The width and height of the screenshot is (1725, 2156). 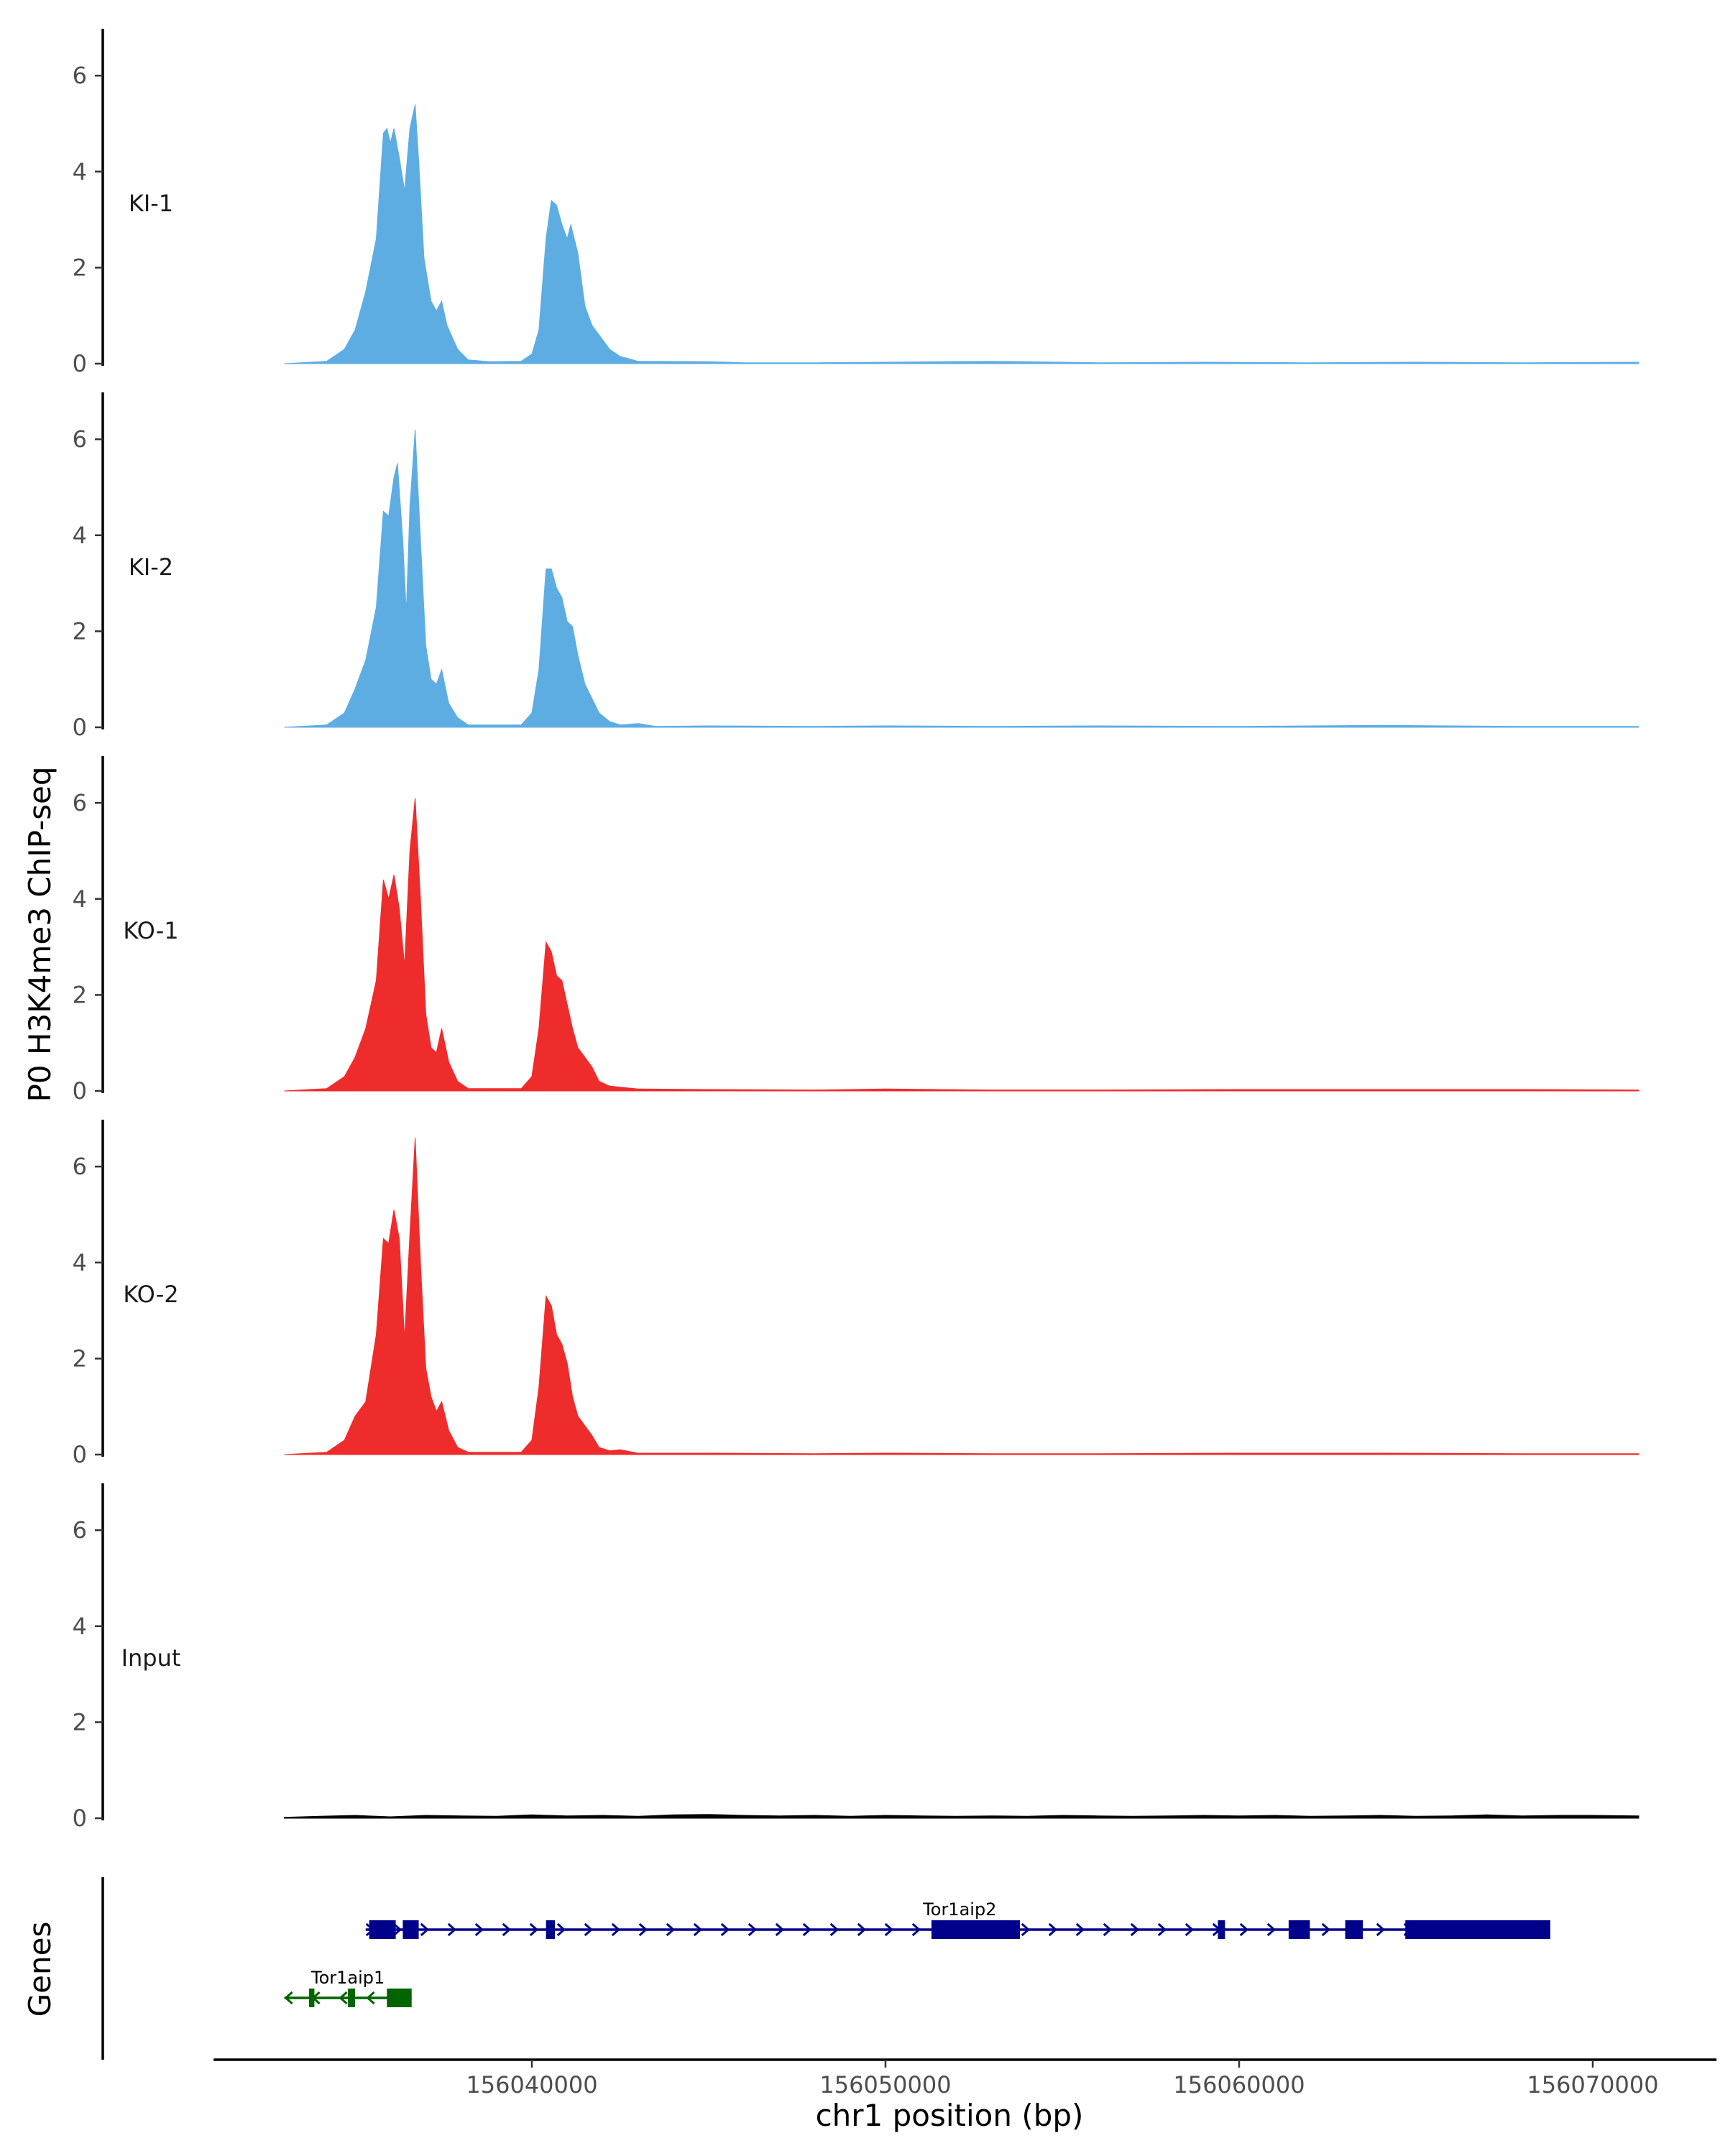 What do you see at coordinates (1592, 2085) in the screenshot?
I see `x-tick-label: 156070000` at bounding box center [1592, 2085].